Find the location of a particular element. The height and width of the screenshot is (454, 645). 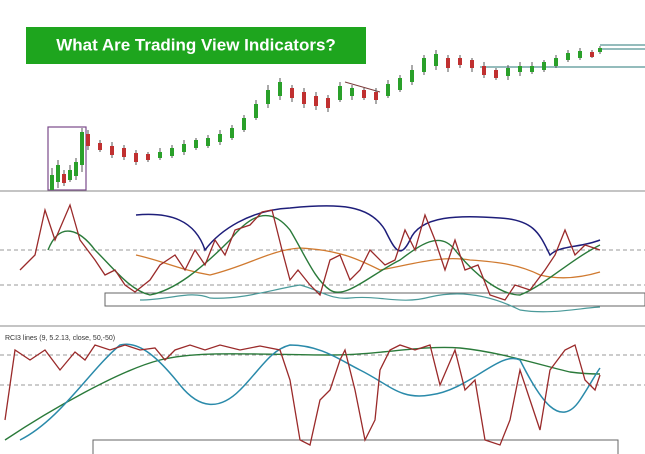

title-badge is located at coordinates (196, 45).